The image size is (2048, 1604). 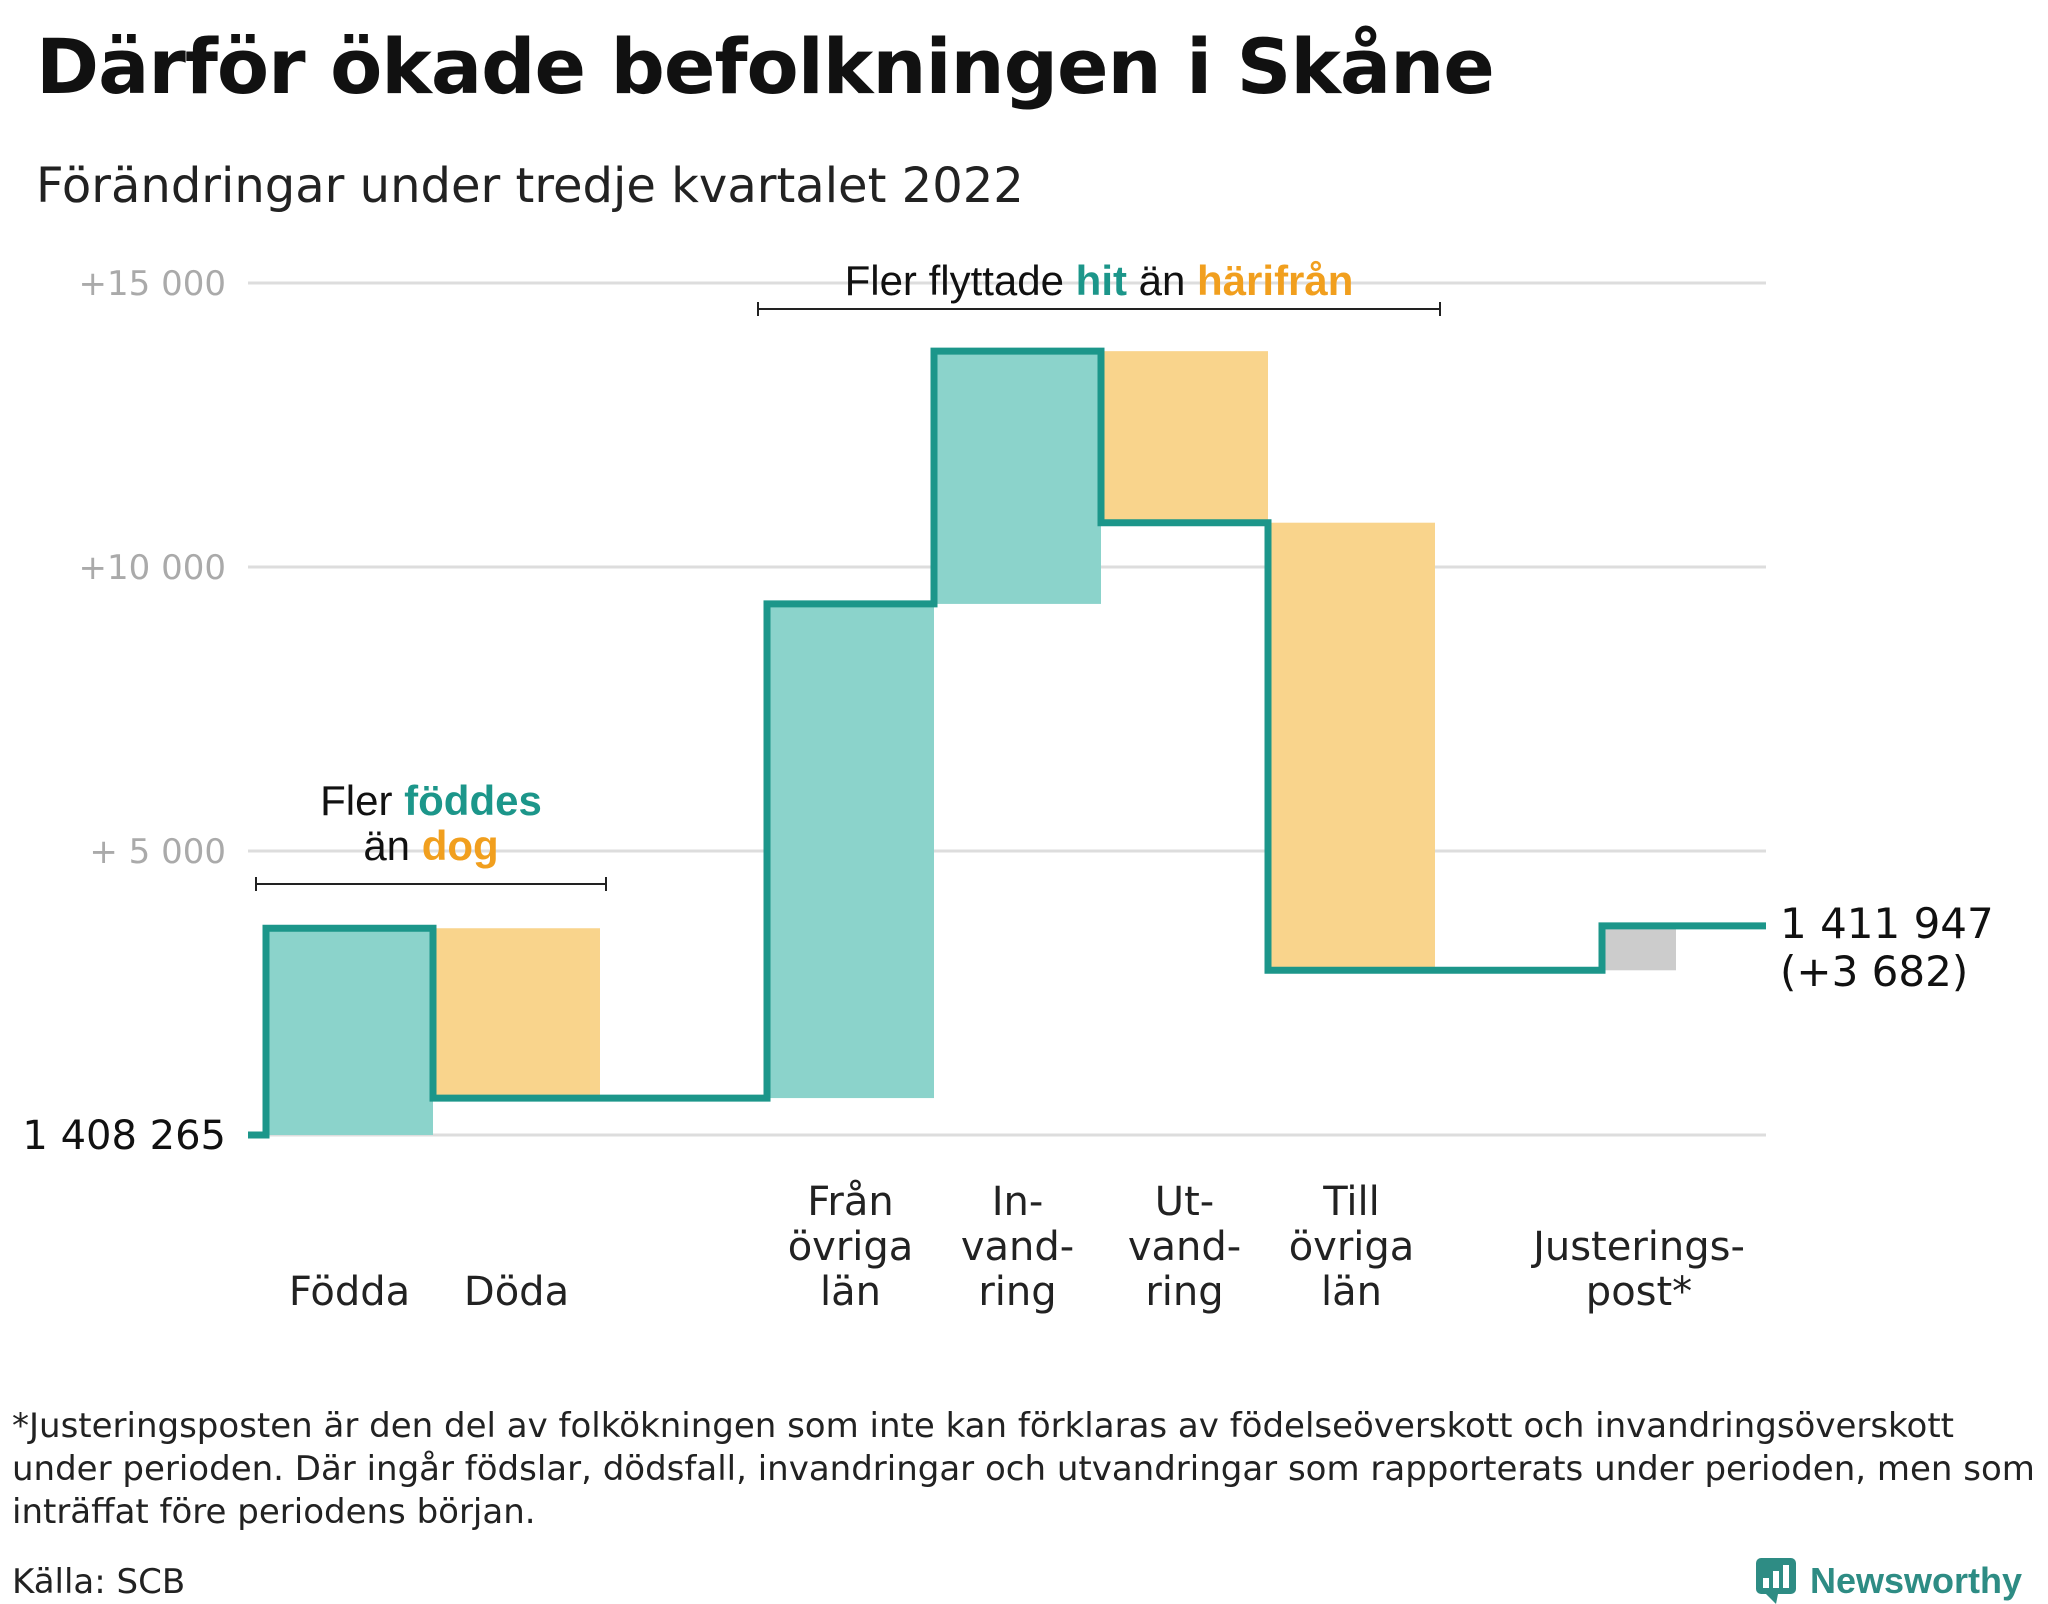 What do you see at coordinates (152, 284) in the screenshot?
I see `y-tick-label: +15 000` at bounding box center [152, 284].